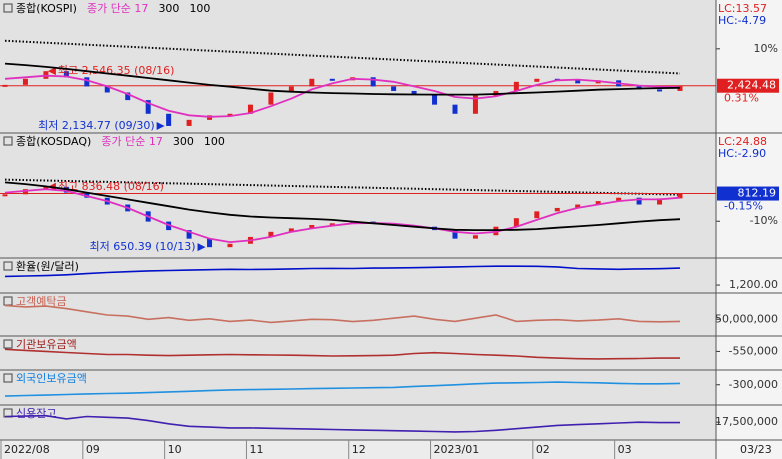 This screenshot has height=459, width=782. Describe the element at coordinates (143, 246) in the screenshot. I see `low-label: 최저 650.39 (10/13)` at that location.